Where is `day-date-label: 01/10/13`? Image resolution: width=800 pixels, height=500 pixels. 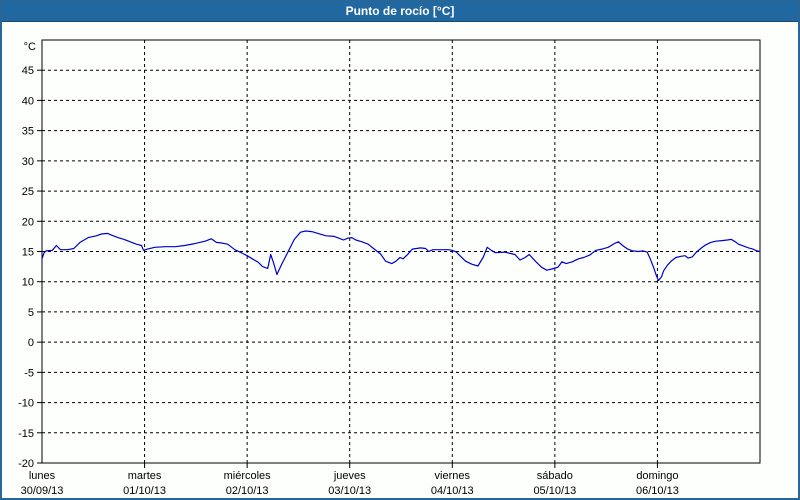 day-date-label: 01/10/13 is located at coordinates (144, 491).